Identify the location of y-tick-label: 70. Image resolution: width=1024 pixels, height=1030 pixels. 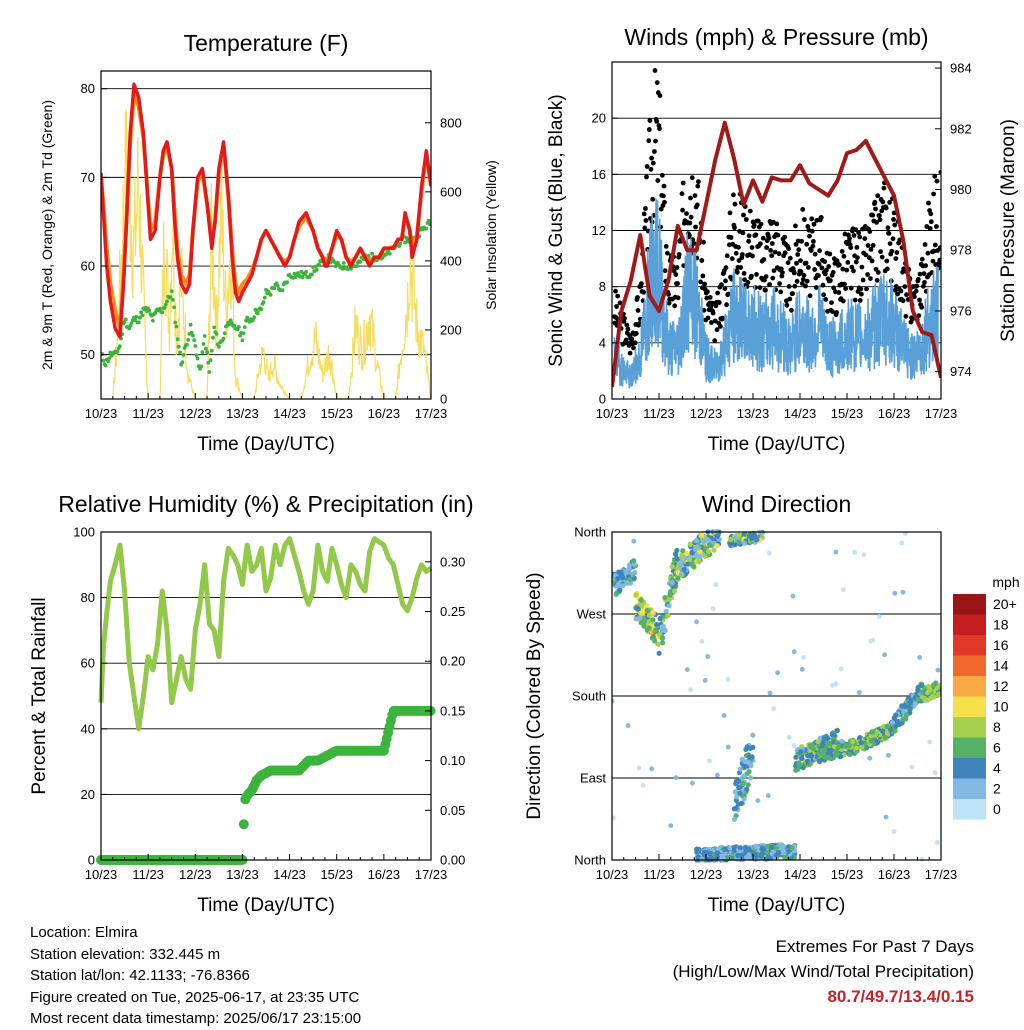
(88, 177).